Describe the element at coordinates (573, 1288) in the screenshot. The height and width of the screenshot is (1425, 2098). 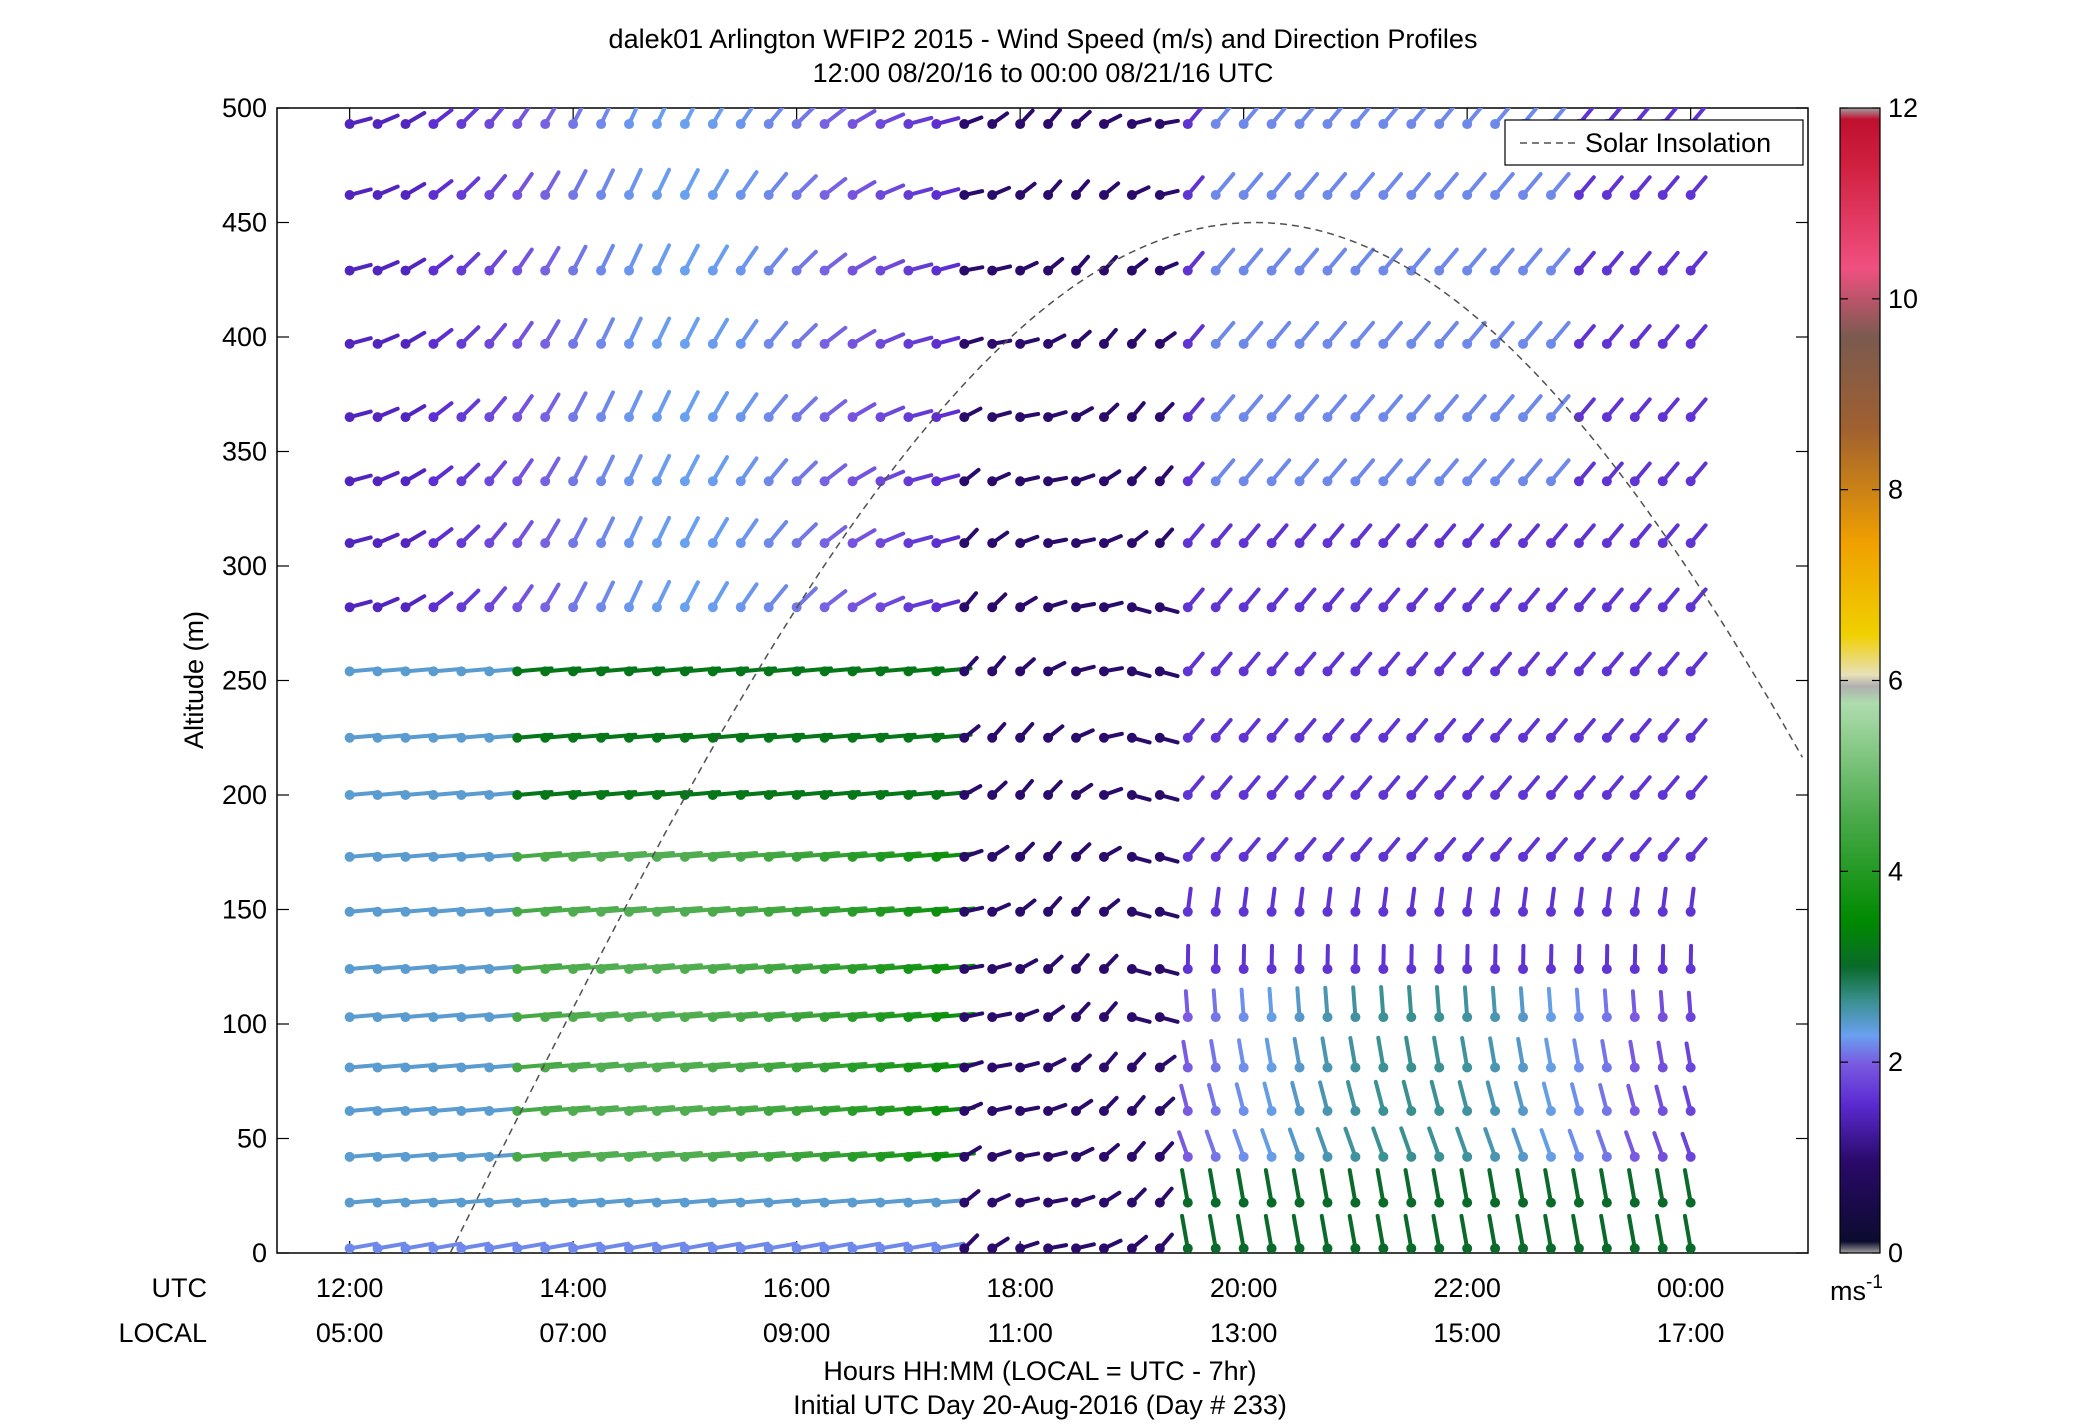
I see `x-tick-label-utc: 14:00` at that location.